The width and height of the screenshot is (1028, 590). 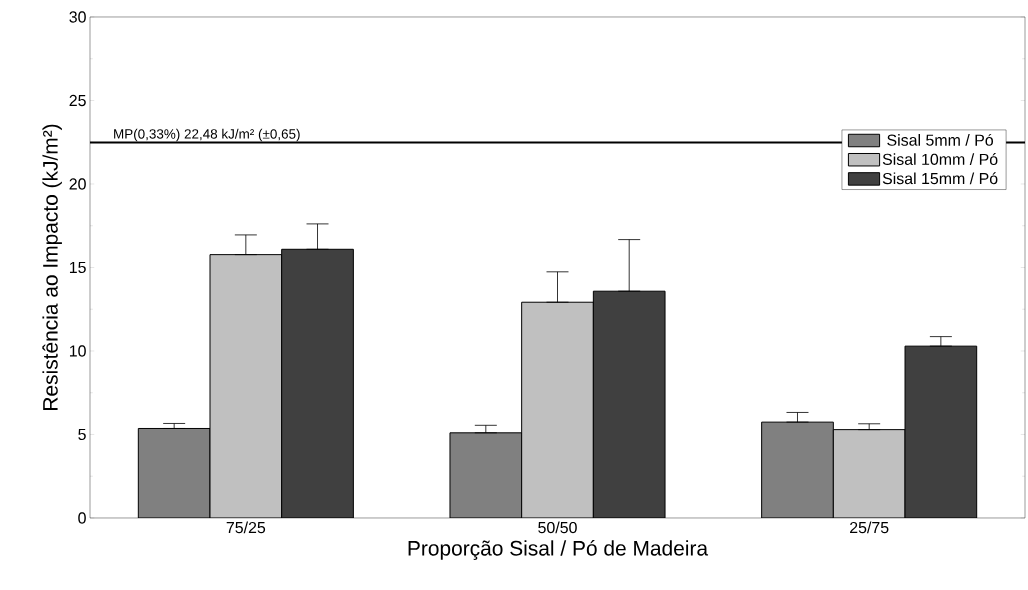 I want to click on legend-label: Sisal 15mm / Pó, so click(x=940, y=178).